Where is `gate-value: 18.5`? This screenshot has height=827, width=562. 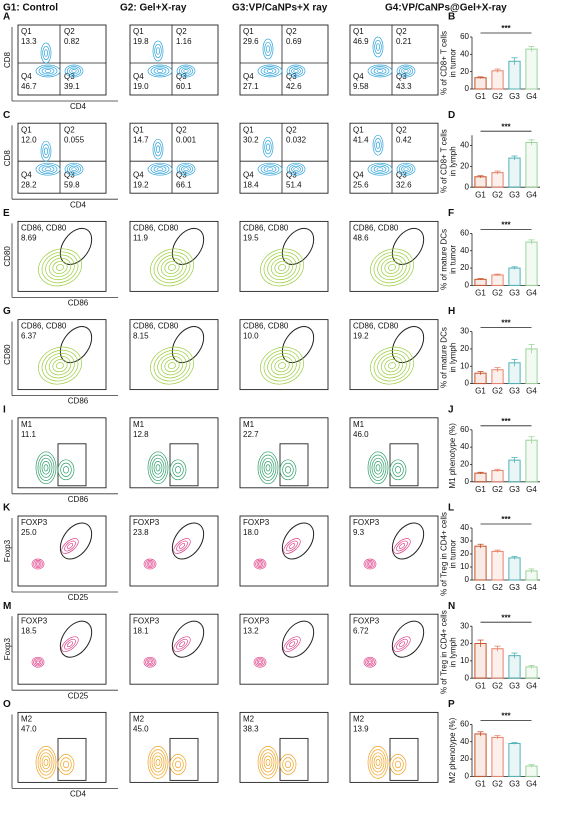
gate-value: 18.5 is located at coordinates (29, 630).